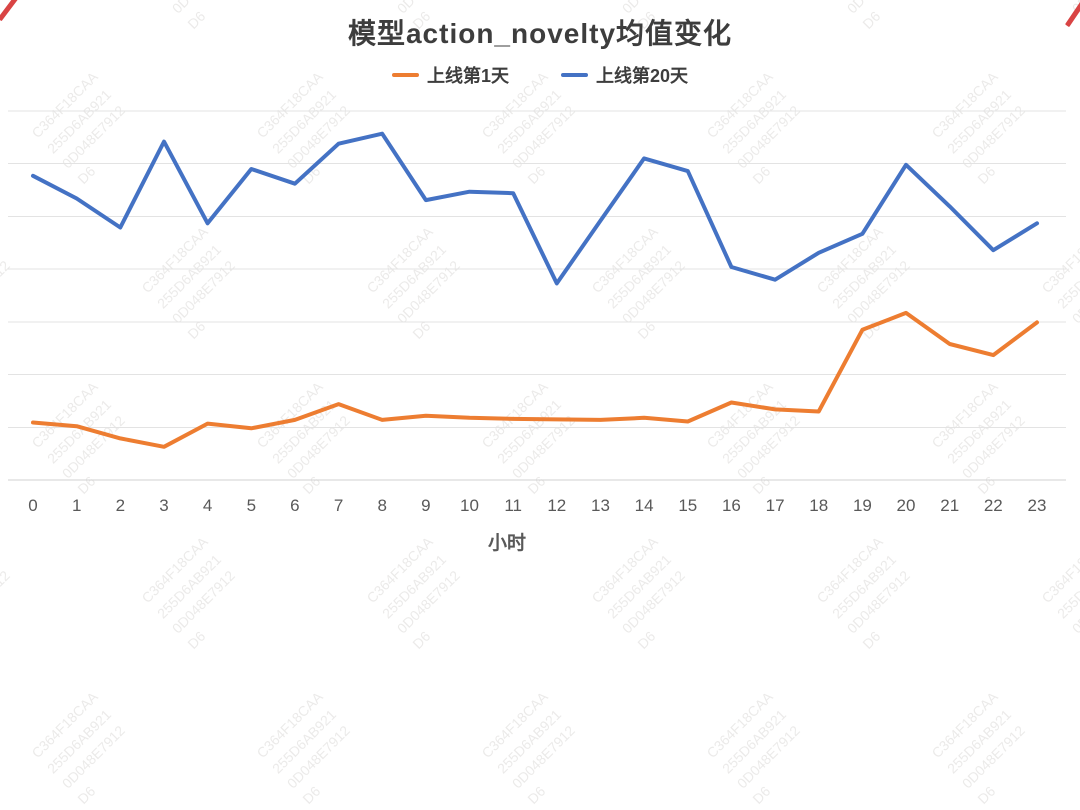  Describe the element at coordinates (76, 505) in the screenshot. I see `x-tick-label: 1` at that location.